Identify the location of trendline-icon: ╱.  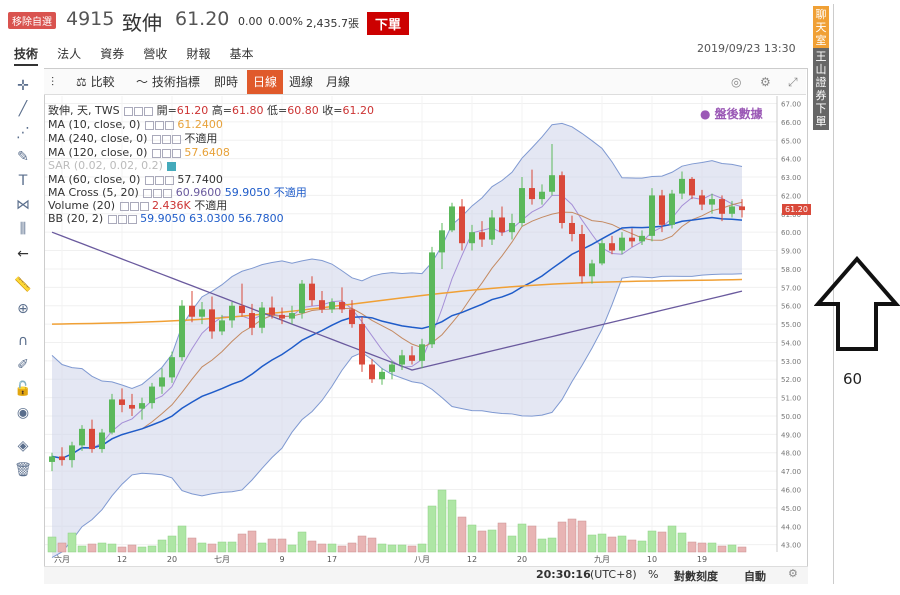
(23, 109).